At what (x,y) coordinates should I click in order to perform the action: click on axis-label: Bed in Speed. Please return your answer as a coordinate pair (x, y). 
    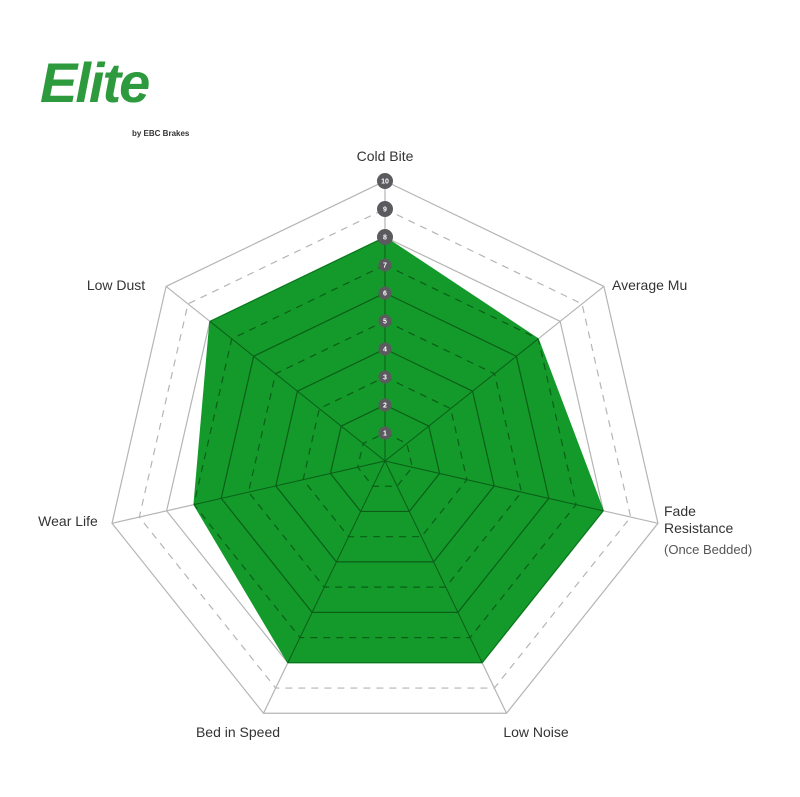
    Looking at the image, I should click on (238, 732).